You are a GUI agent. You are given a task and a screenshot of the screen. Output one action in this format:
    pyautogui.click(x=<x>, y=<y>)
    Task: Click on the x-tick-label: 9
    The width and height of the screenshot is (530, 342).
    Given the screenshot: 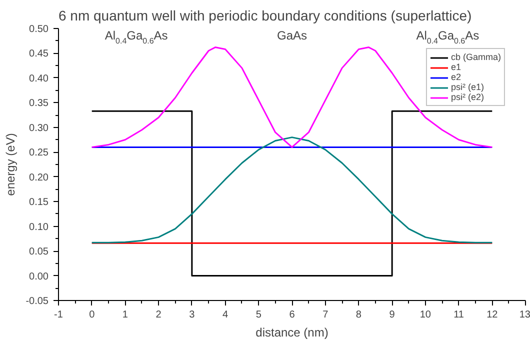 What is the action you would take?
    pyautogui.click(x=392, y=315)
    